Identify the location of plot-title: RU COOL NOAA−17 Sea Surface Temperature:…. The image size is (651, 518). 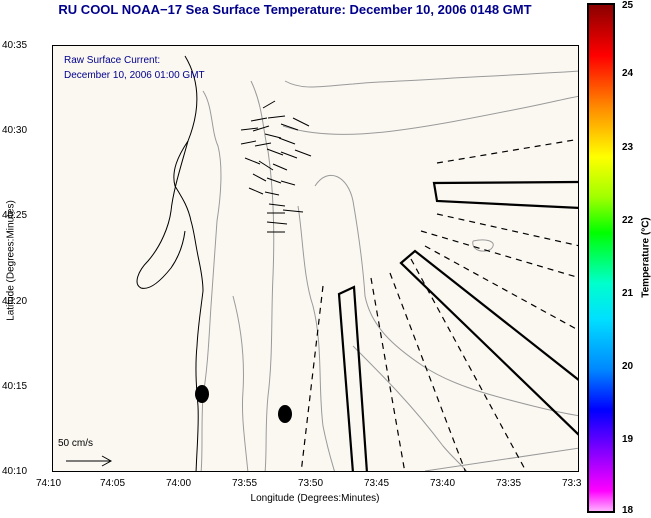
(295, 9).